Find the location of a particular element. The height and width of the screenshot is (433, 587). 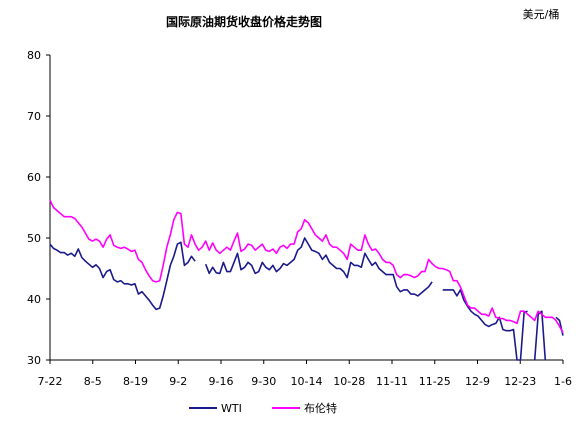

y-tick-label: 70 is located at coordinates (34, 116).